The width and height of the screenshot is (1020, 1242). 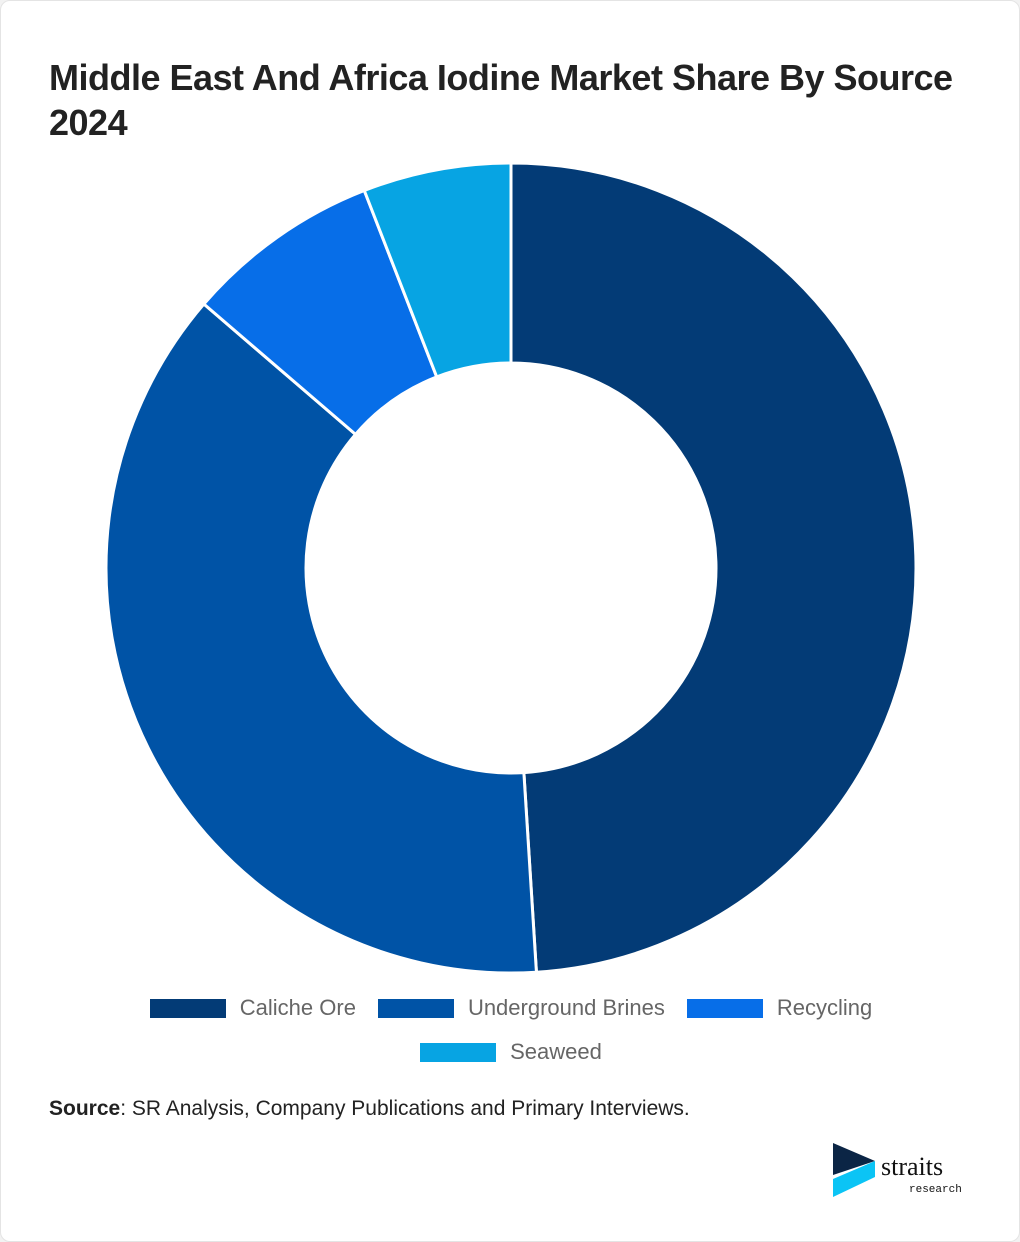 I want to click on straits-research-logo: straits research, so click(x=897, y=1170).